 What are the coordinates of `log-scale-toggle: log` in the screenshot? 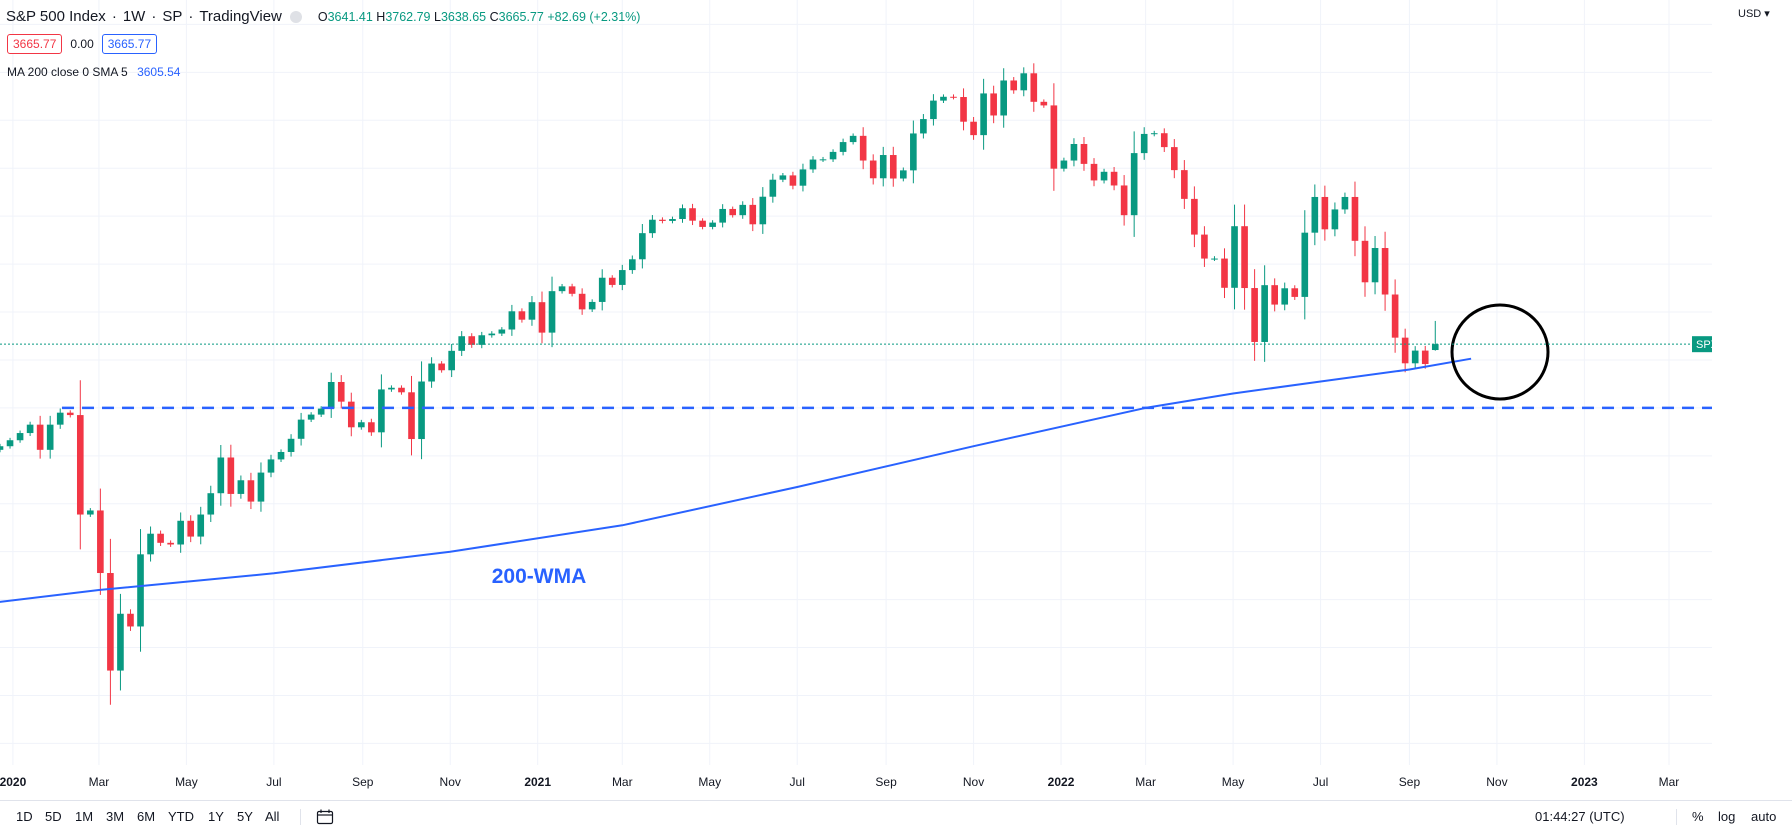 It's located at (1727, 816).